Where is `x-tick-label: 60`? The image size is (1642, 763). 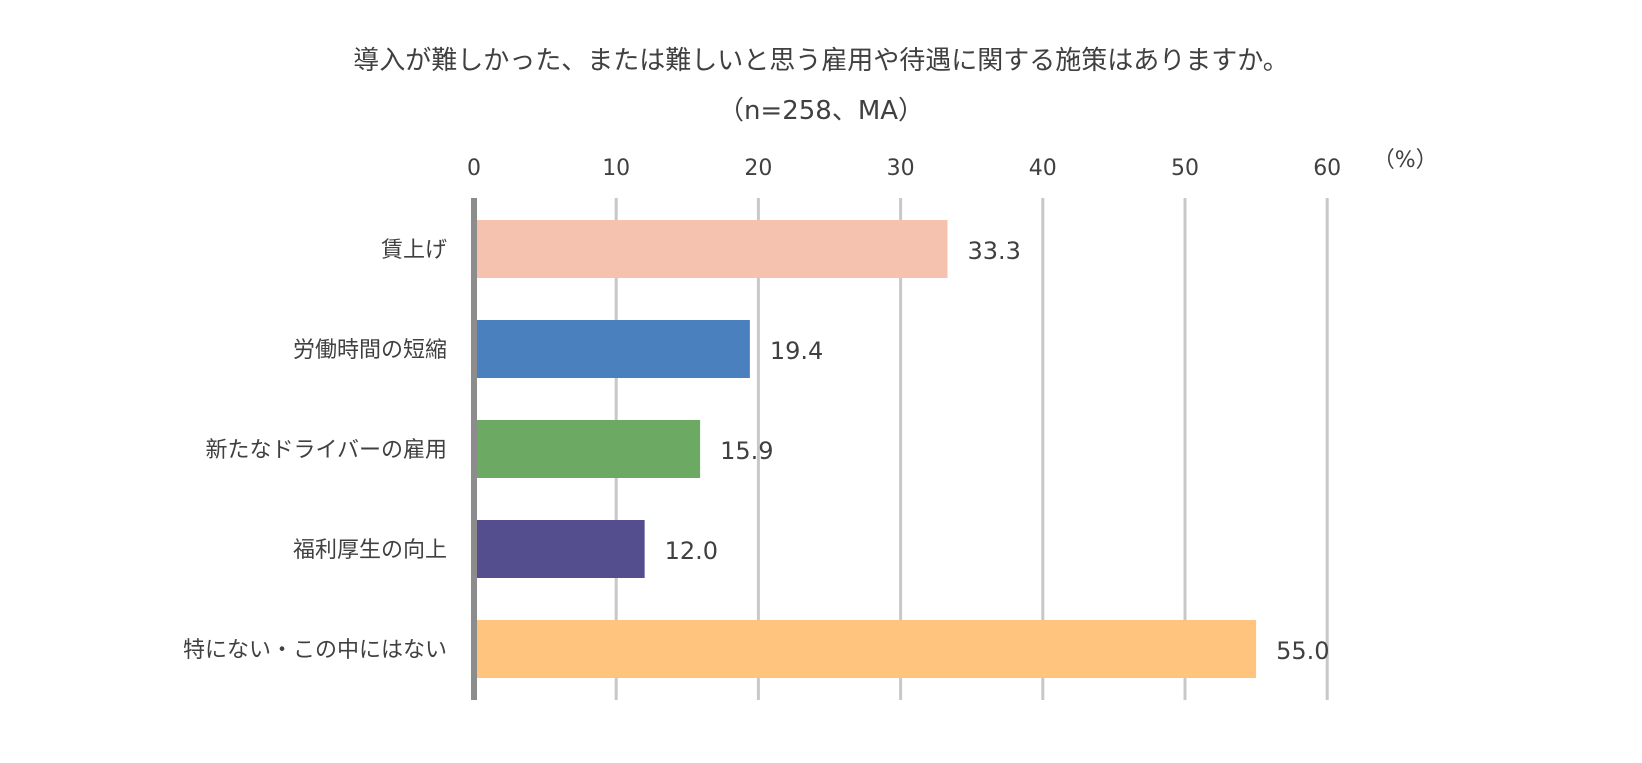 x-tick-label: 60 is located at coordinates (1327, 168).